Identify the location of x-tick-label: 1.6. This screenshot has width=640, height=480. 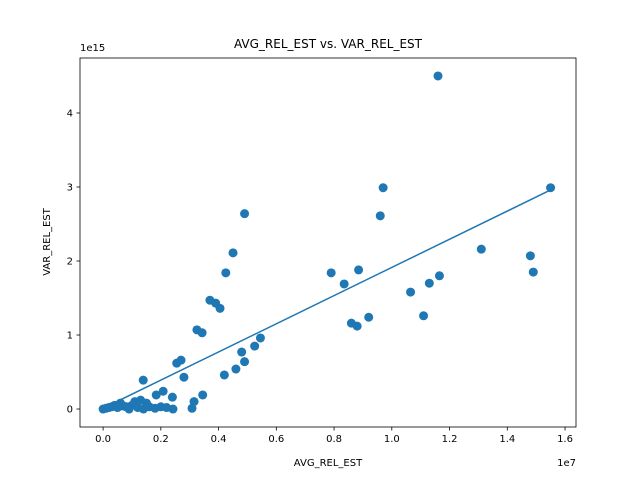
(565, 439).